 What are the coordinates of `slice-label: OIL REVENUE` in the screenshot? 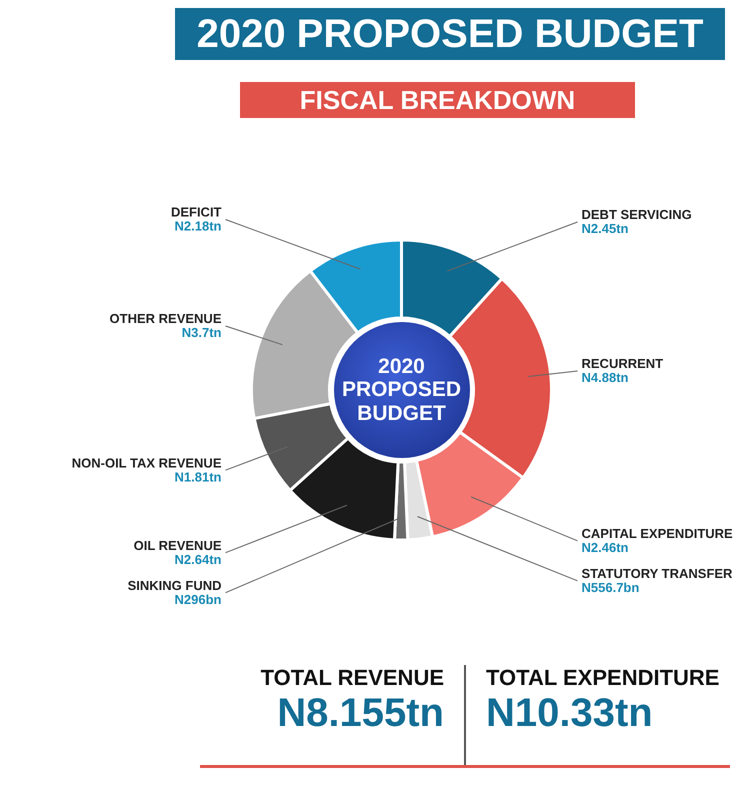 It's located at (178, 545).